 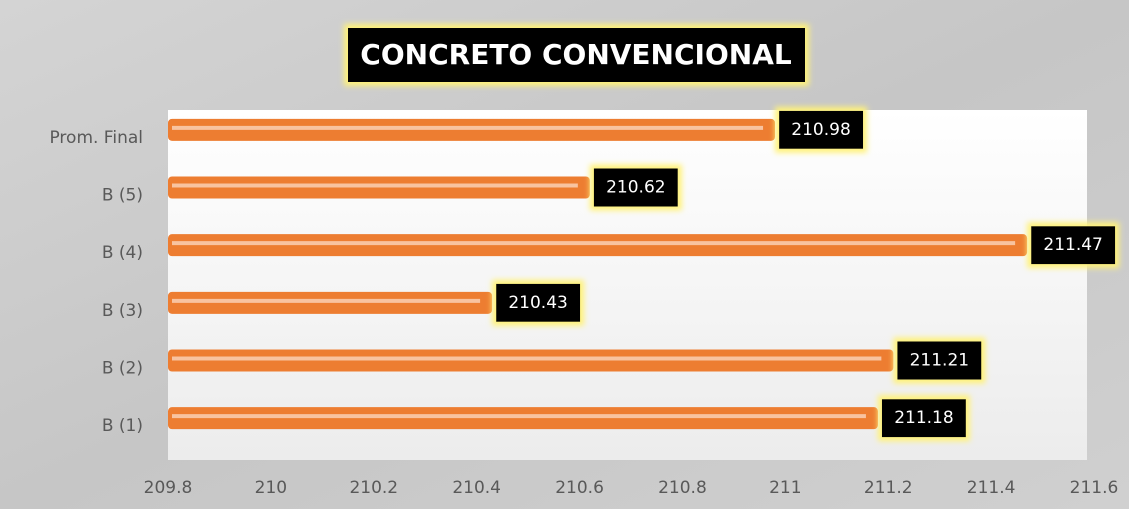 What do you see at coordinates (122, 196) in the screenshot?
I see `y-tick-label: B (5)` at bounding box center [122, 196].